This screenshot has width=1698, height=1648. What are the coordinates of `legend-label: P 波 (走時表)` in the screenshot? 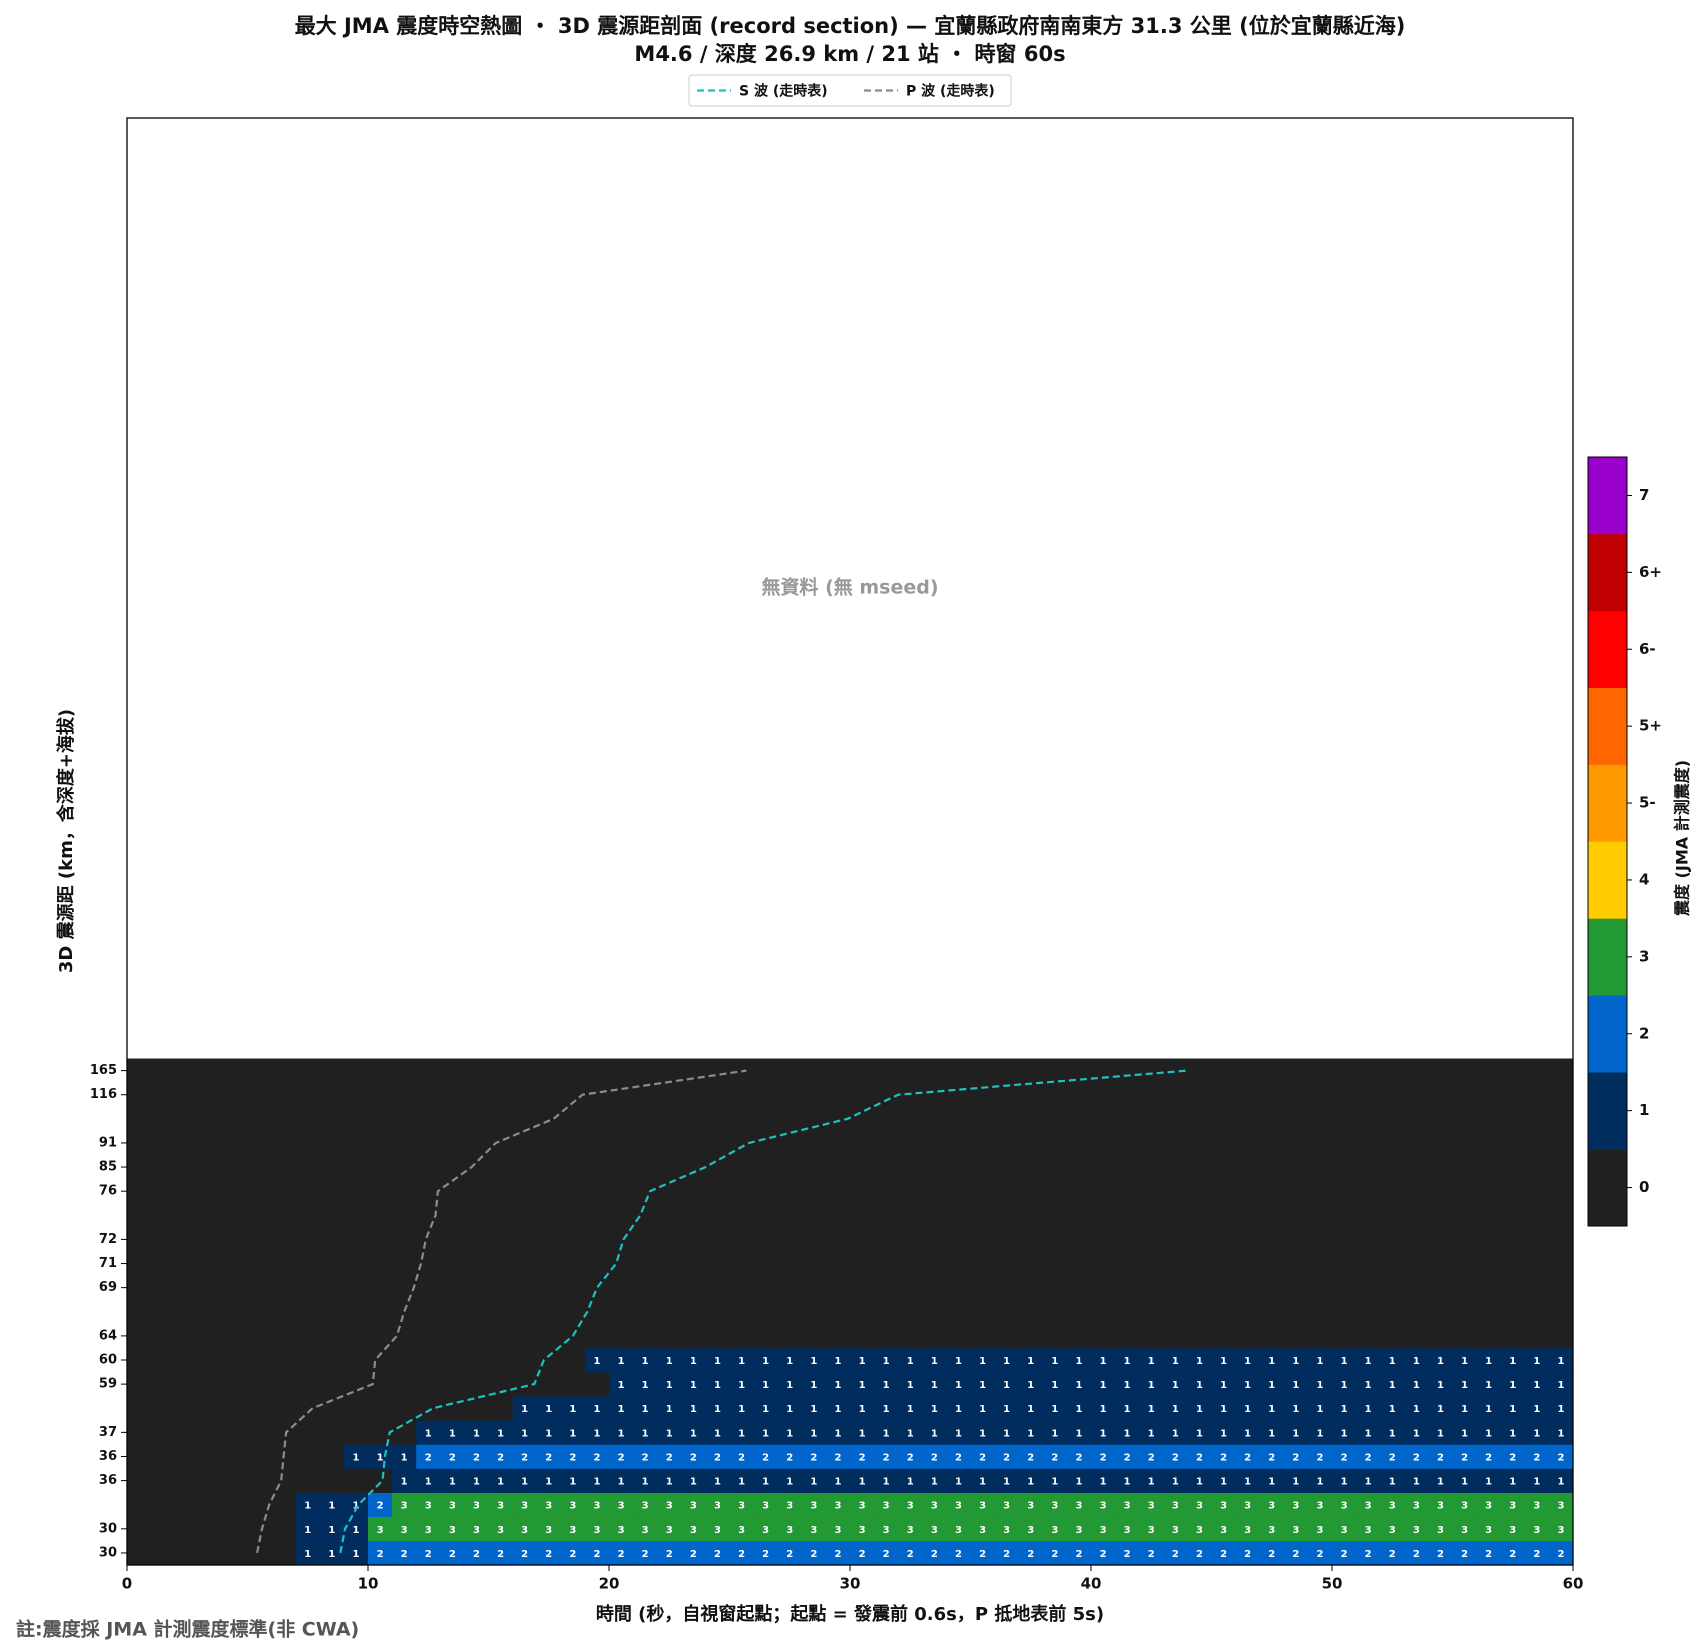 It's located at (950, 91).